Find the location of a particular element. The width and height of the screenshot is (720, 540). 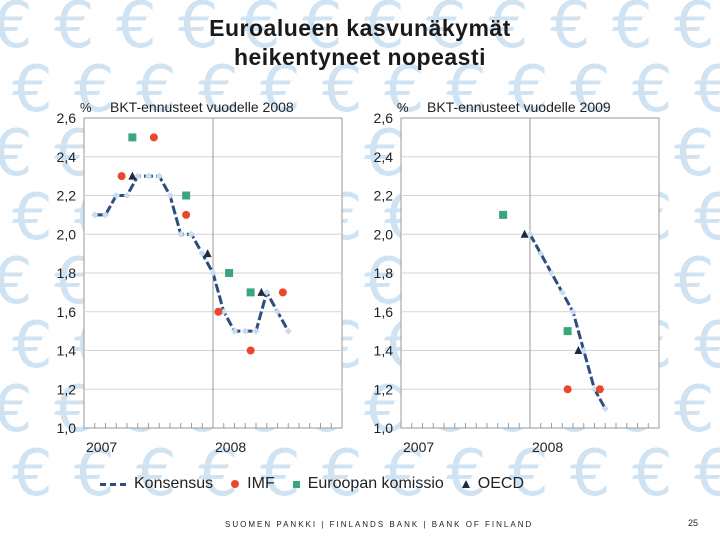

legend-item-oecd: OECD is located at coordinates (493, 484).